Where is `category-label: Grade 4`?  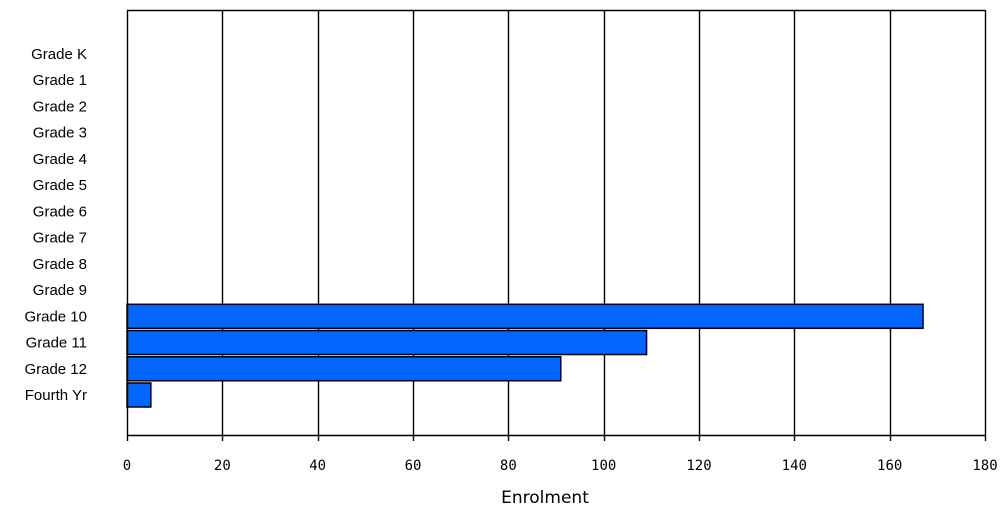 category-label: Grade 4 is located at coordinates (60, 159).